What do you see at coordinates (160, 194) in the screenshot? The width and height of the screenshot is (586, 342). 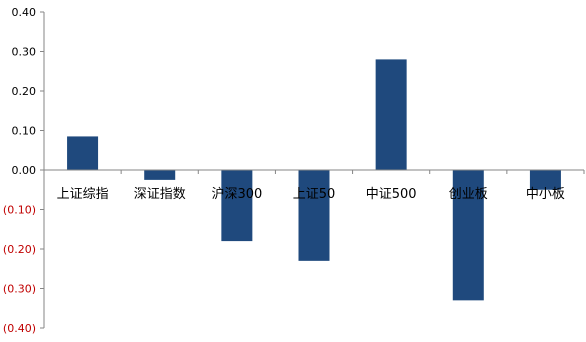 I see `x-category-label: 深证指数` at bounding box center [160, 194].